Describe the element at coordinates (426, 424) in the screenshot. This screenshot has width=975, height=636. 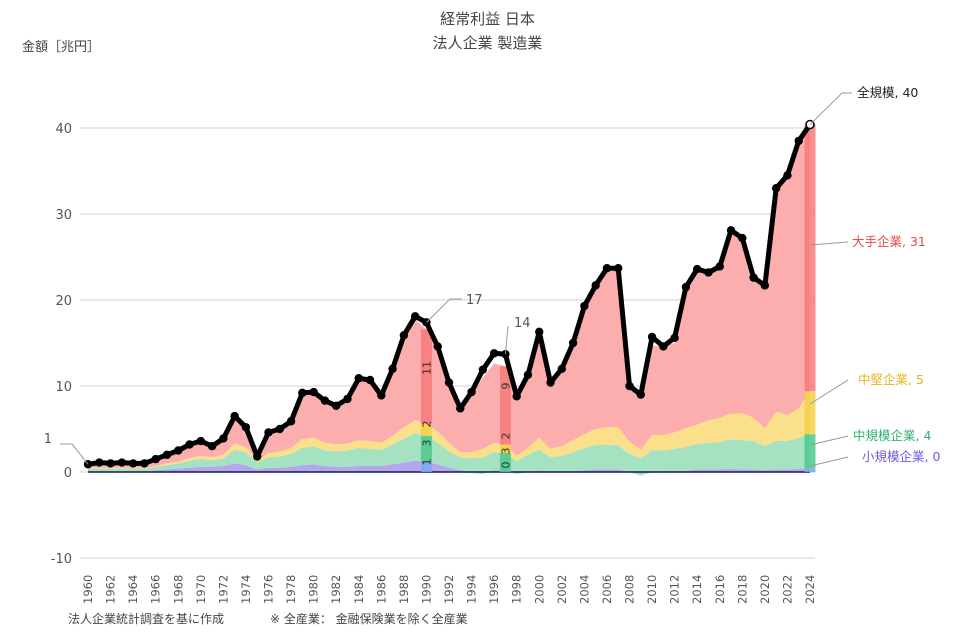
I see `midsize-1990-label: 2` at that location.